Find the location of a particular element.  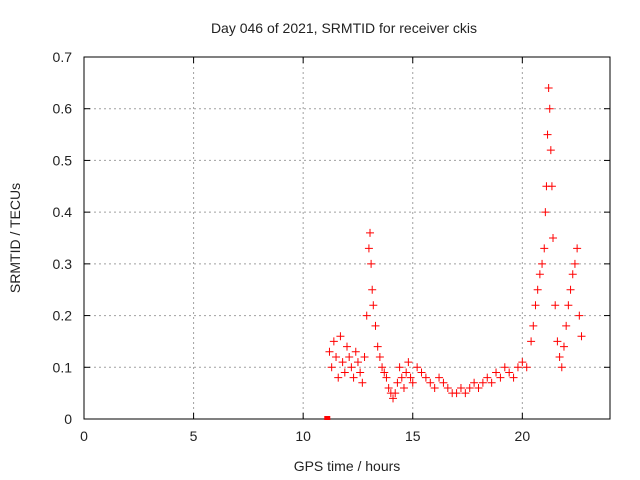

x-tick-label: 15 is located at coordinates (413, 436).